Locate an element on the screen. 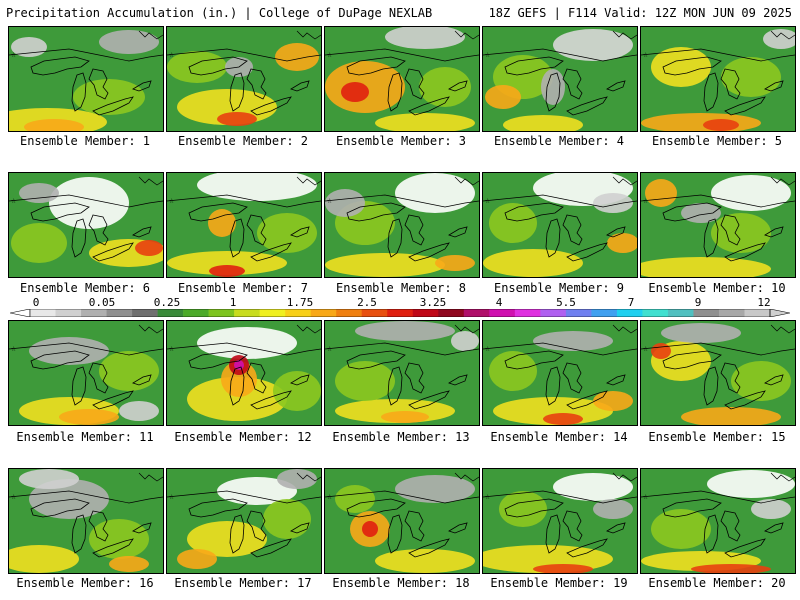  colorbar-tick-label: 1.75 is located at coordinates (300, 302).